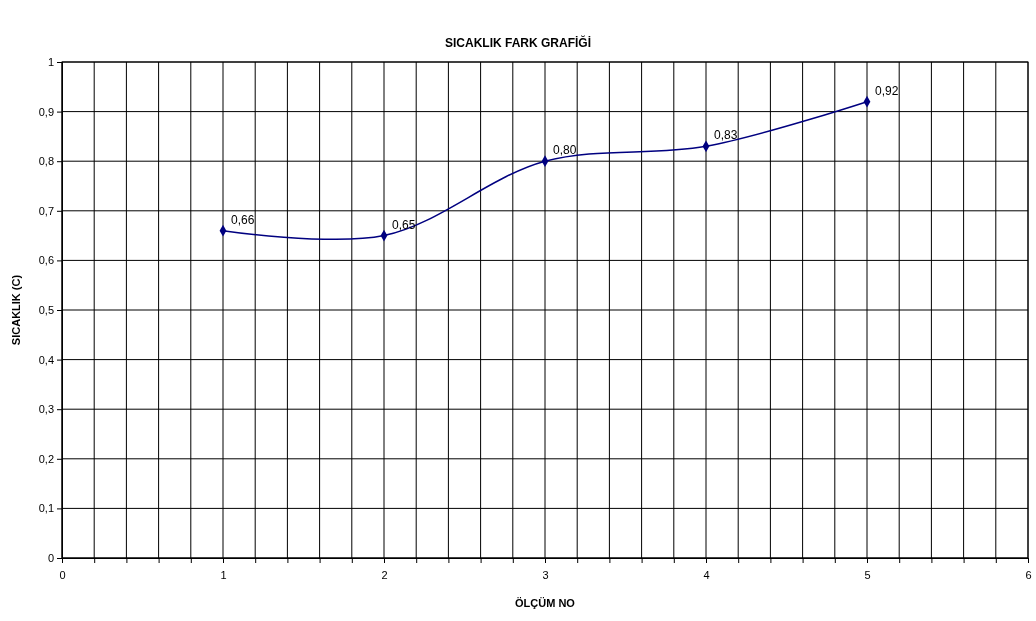 The height and width of the screenshot is (621, 1036). Describe the element at coordinates (46, 310) in the screenshot. I see `y-tick-label: 0,5` at that location.